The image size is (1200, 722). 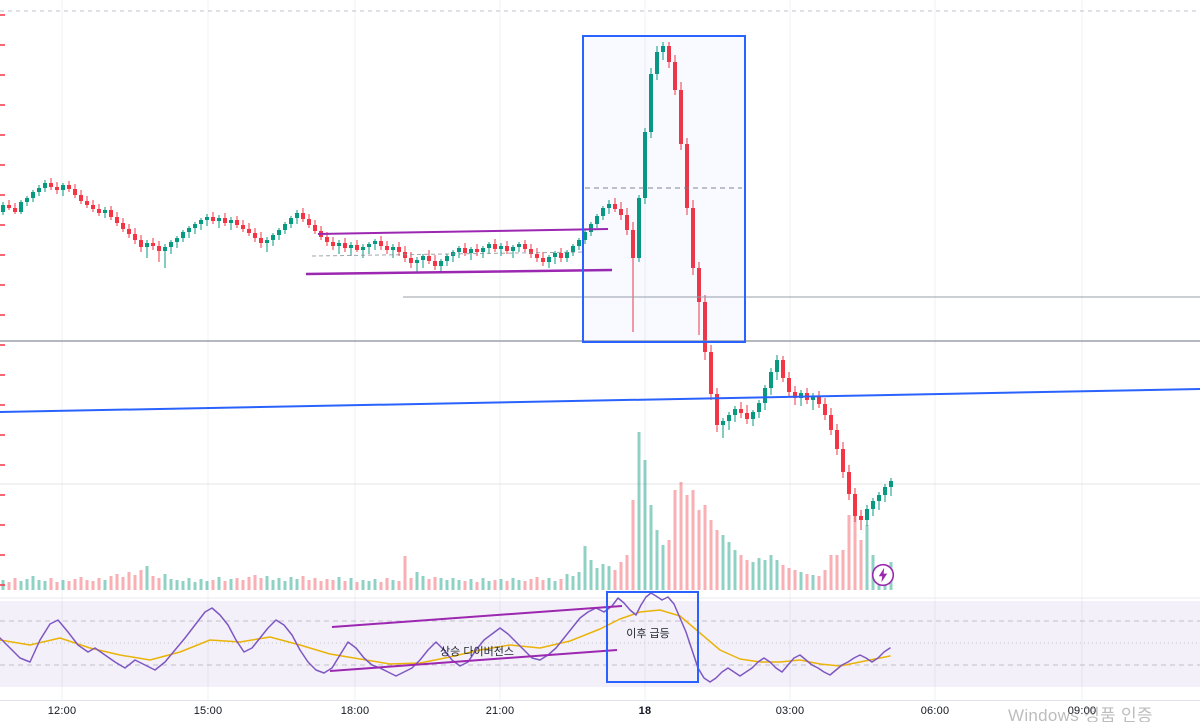 I want to click on rsi-lines, so click(x=445, y=637).